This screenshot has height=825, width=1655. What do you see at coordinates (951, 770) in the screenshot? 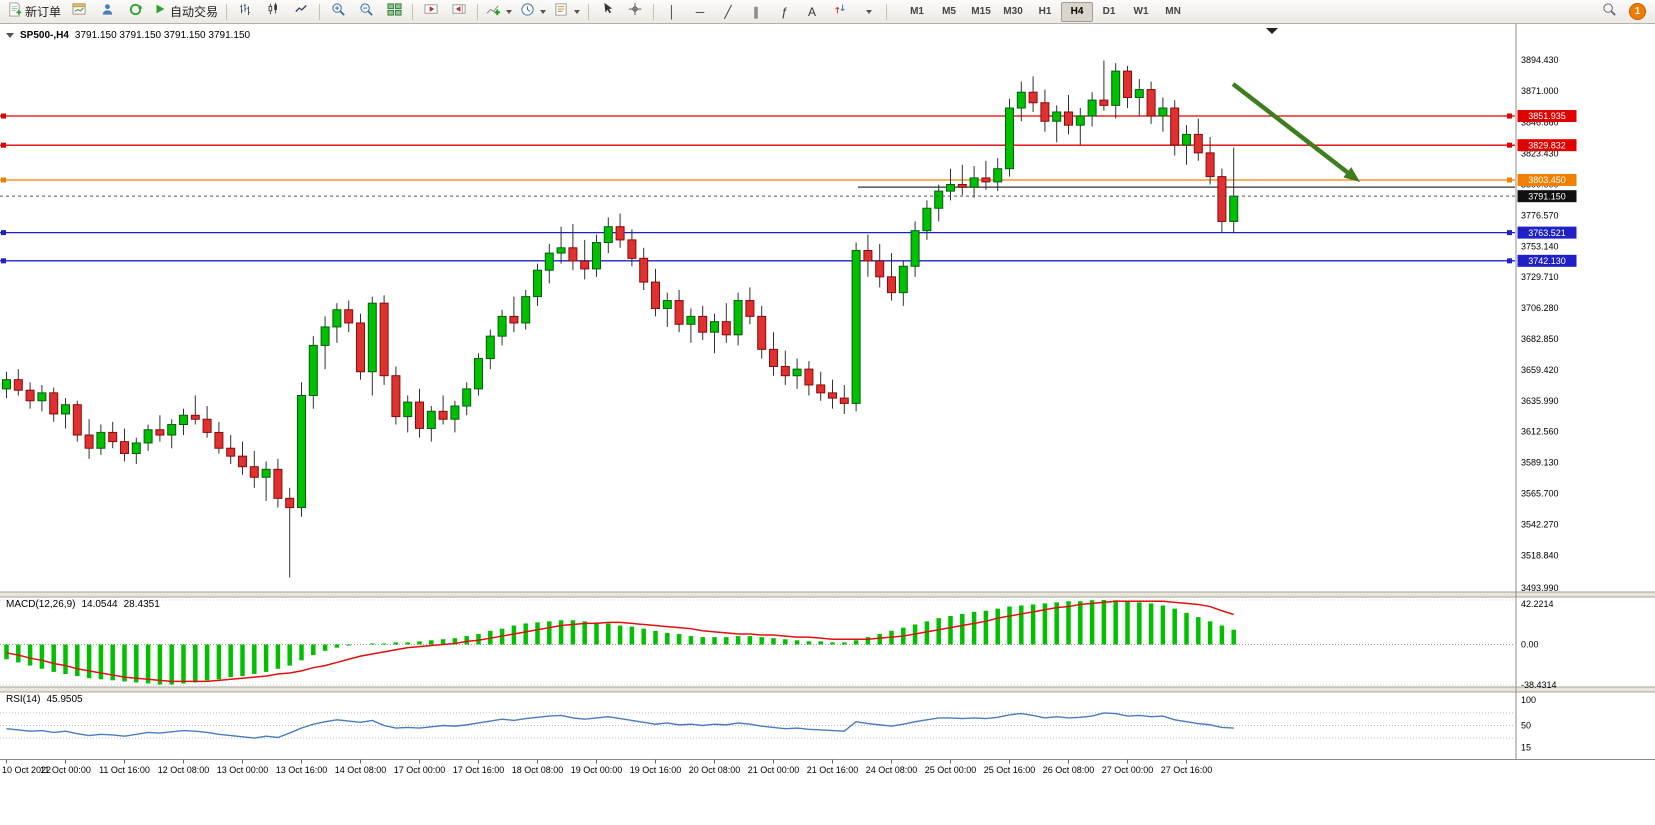
I see `time-axis-label: 25 Oct 00:00` at bounding box center [951, 770].